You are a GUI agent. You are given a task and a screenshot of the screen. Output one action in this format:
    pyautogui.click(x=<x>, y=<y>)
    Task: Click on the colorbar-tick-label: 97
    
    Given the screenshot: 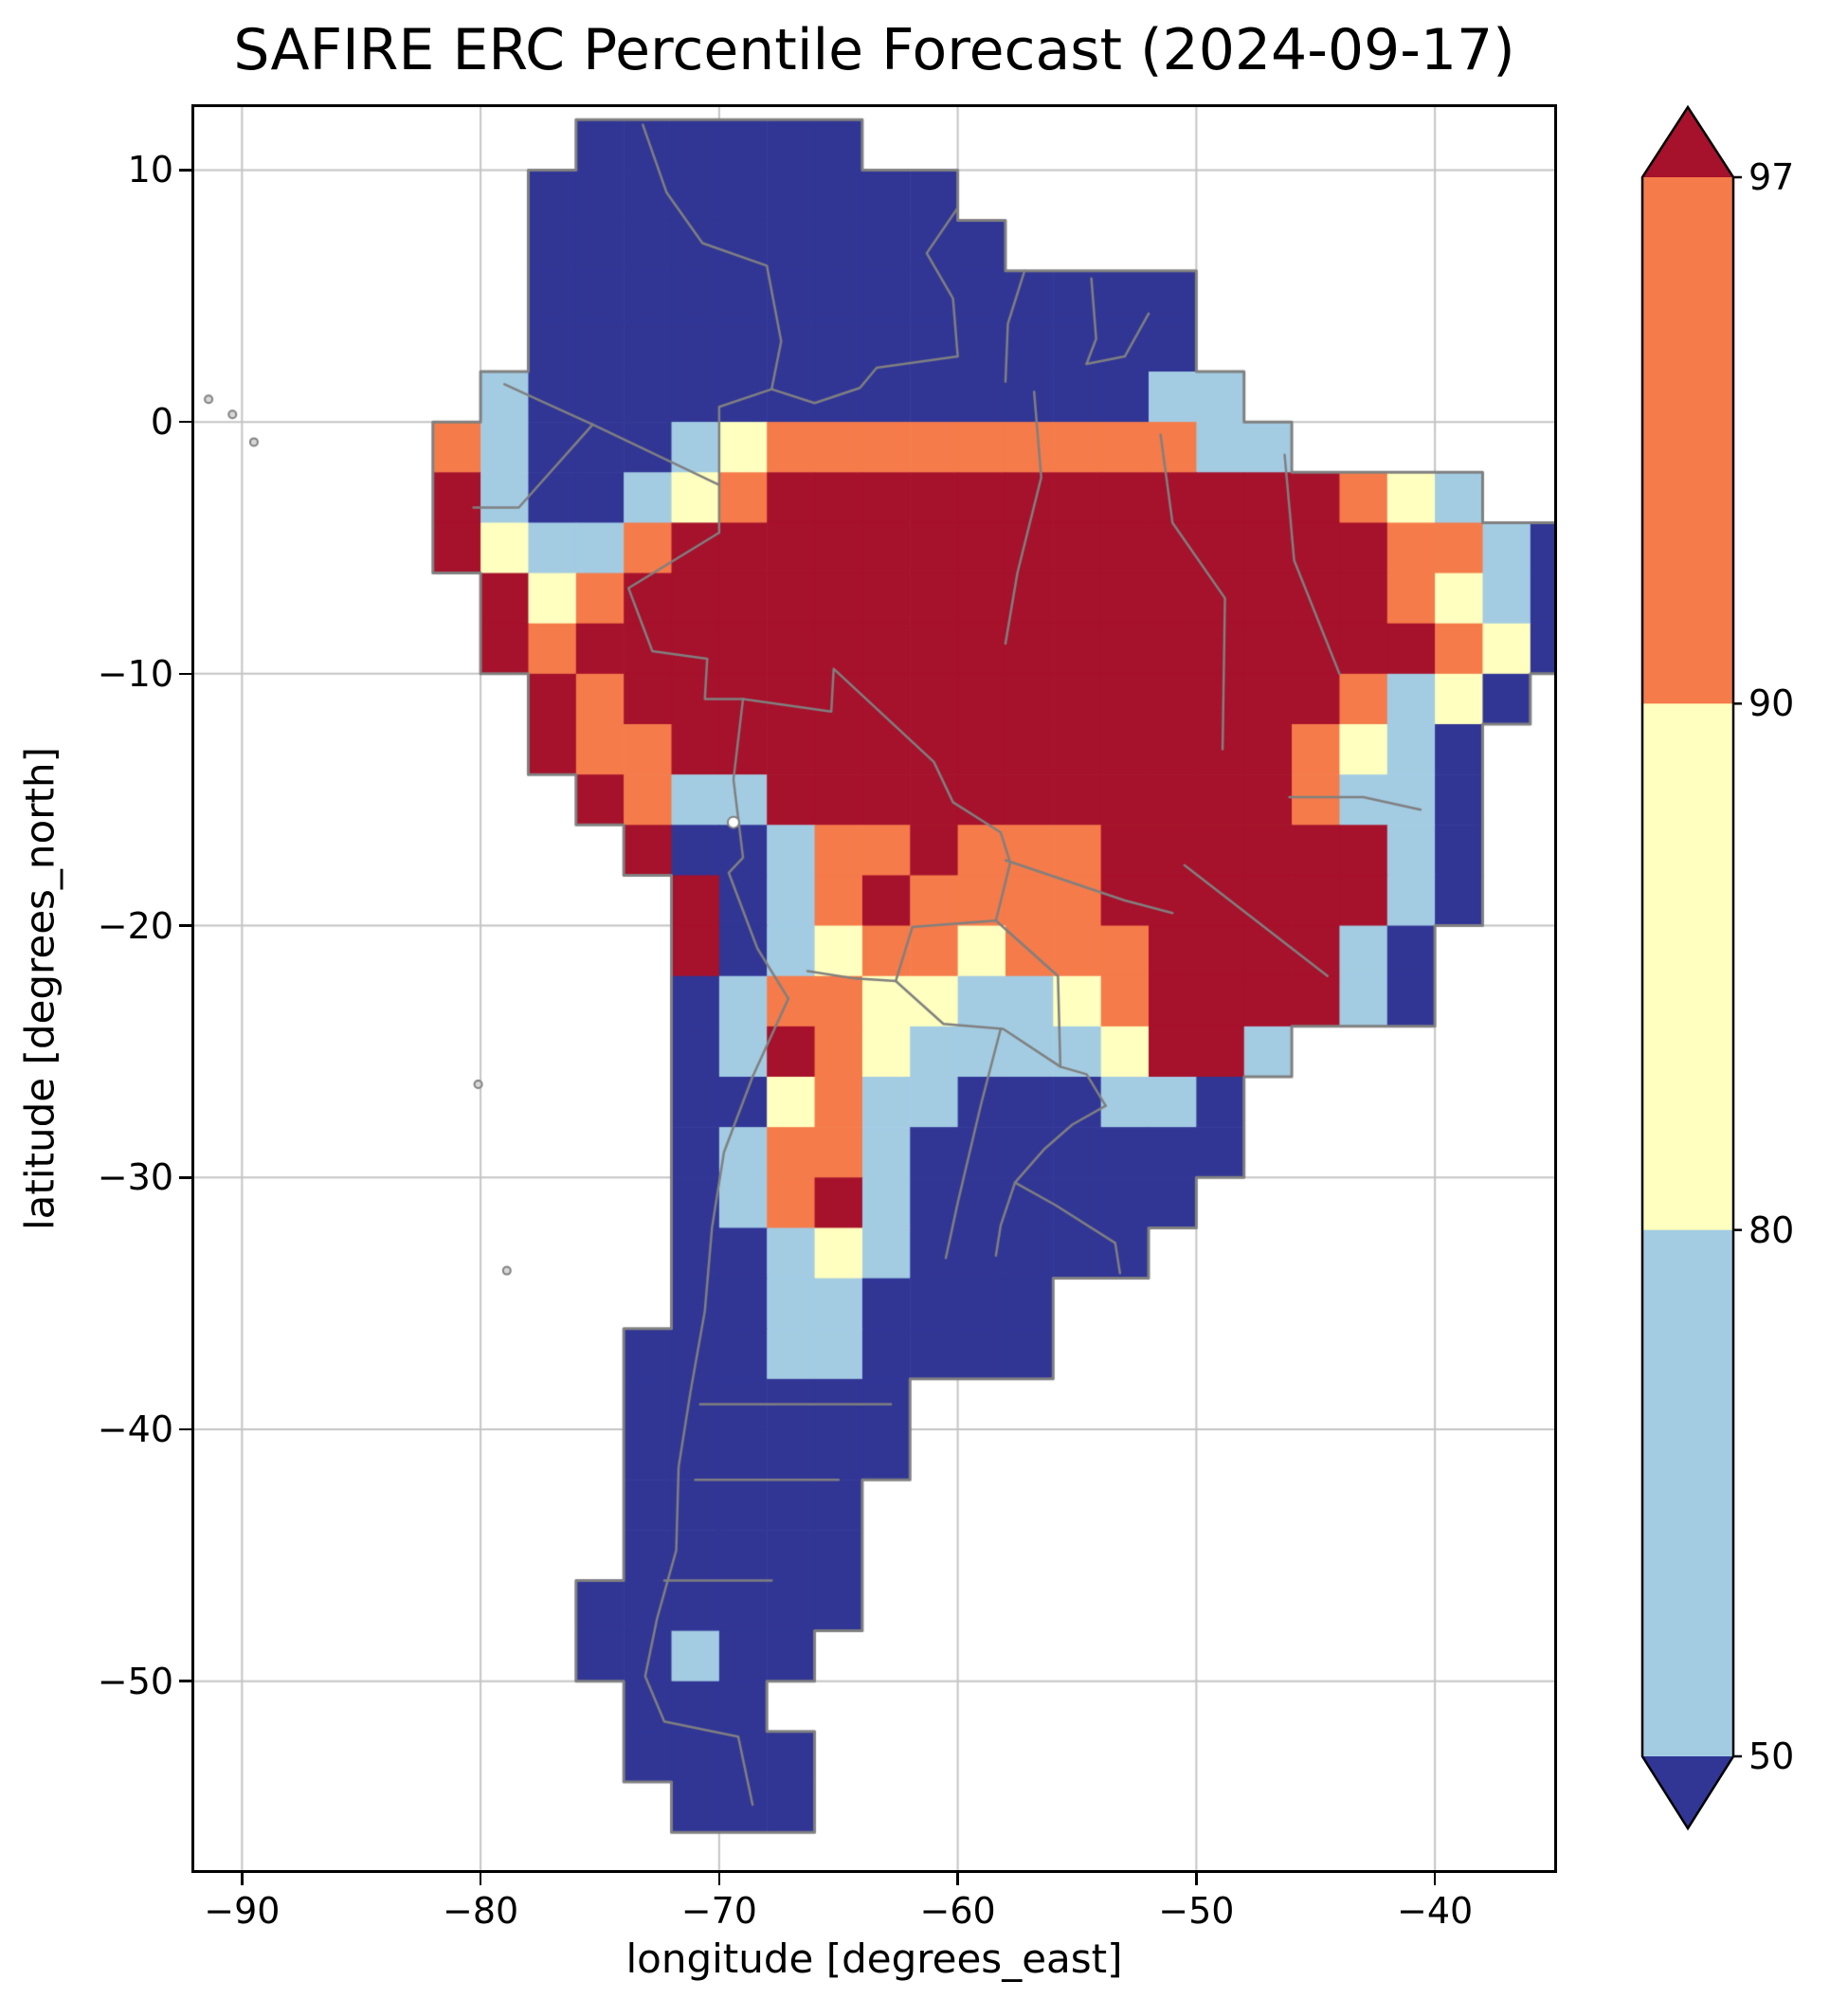 What is the action you would take?
    pyautogui.click(x=1771, y=177)
    